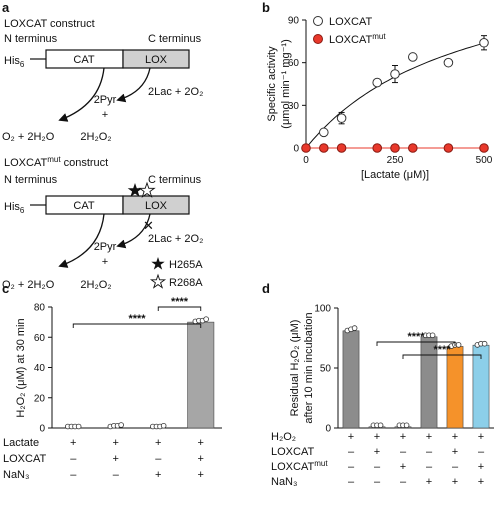 Image resolution: width=500 pixels, height=505 pixels. Describe the element at coordinates (28, 285) in the screenshot. I see `mut-products-text: O₂ + 2H₂O` at that location.